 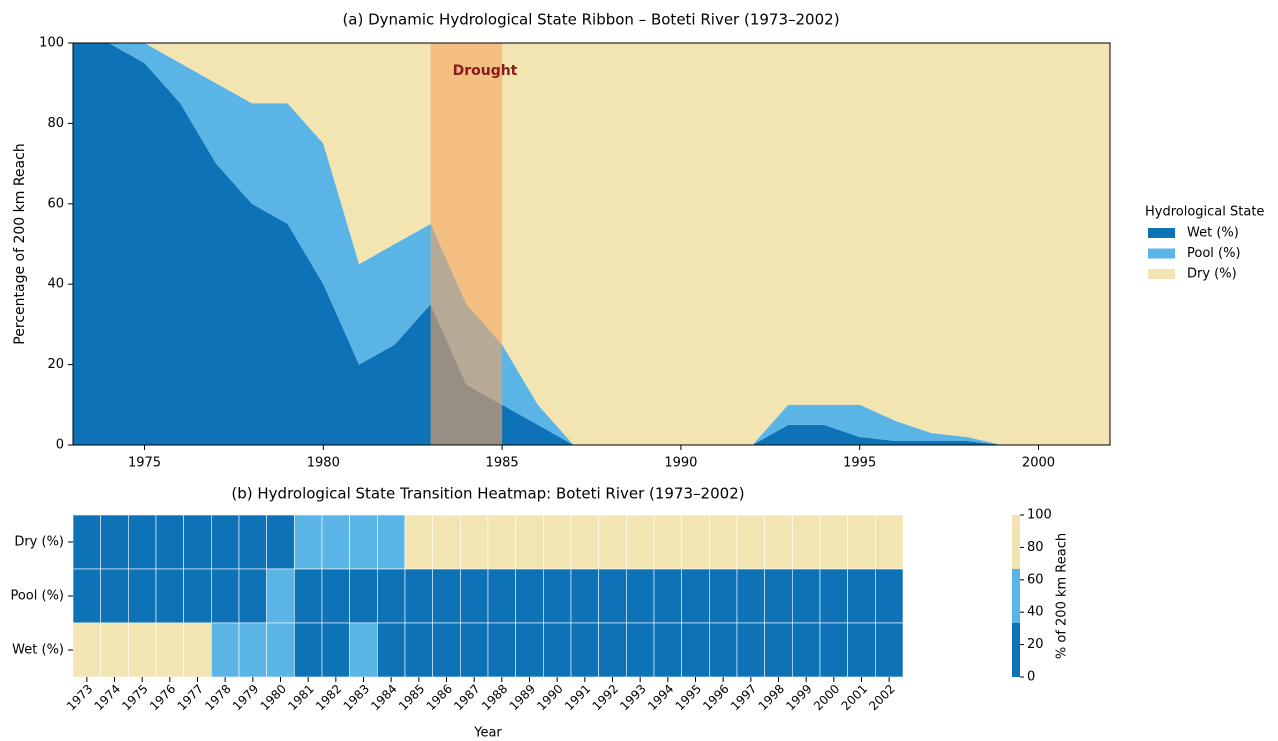 What do you see at coordinates (743, 697) in the screenshot?
I see `x-tick-label: 1997` at bounding box center [743, 697].